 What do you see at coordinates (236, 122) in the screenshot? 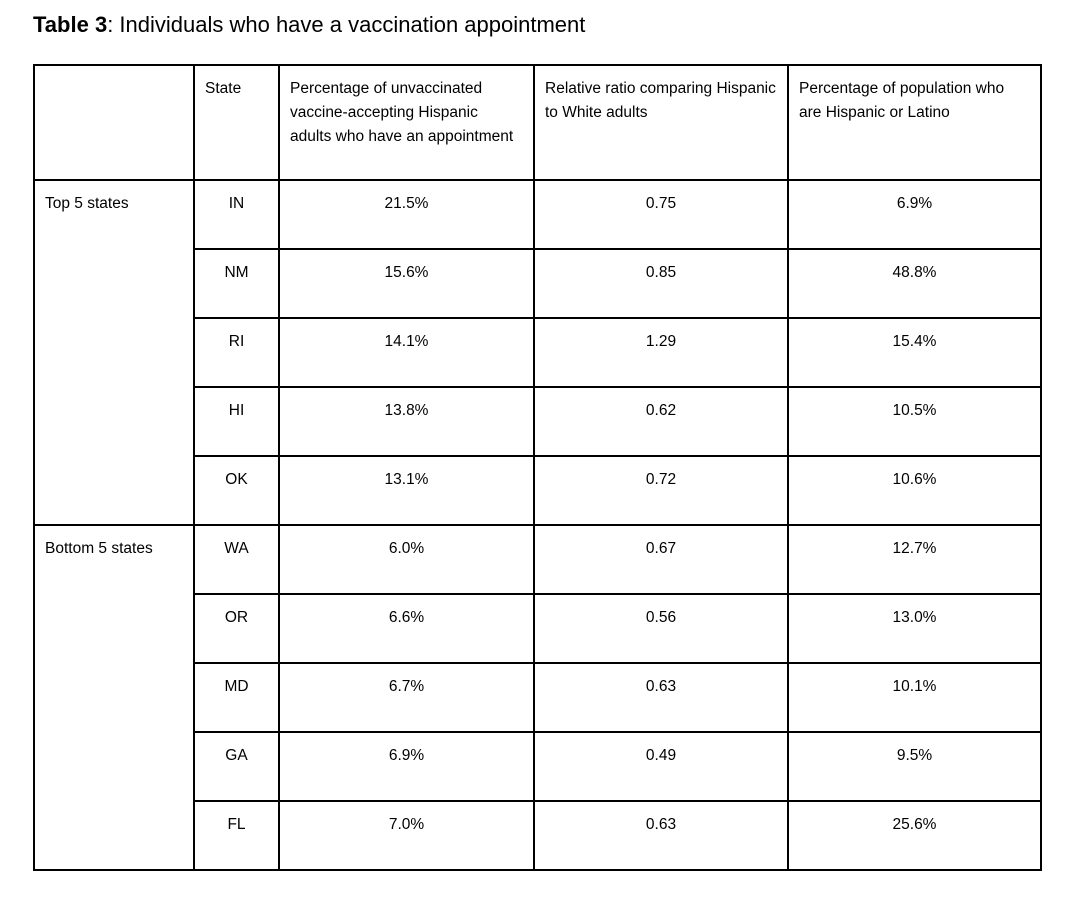
I see `header-state: State` at bounding box center [236, 122].